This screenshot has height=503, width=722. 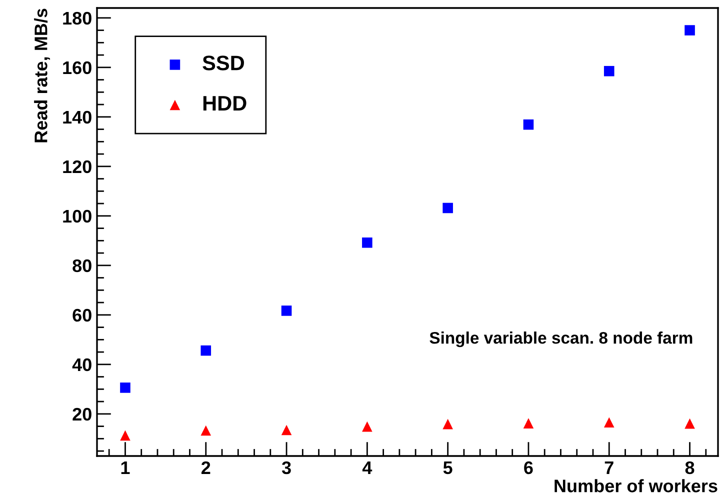 I want to click on y-tick-label: 180, so click(x=77, y=18).